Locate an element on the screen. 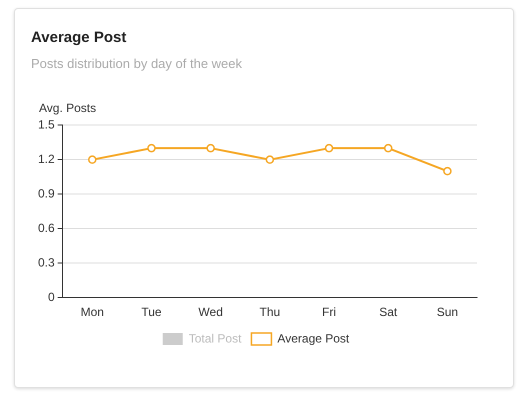 This screenshot has height=419, width=530. x-tick-label: Thu is located at coordinates (269, 312).